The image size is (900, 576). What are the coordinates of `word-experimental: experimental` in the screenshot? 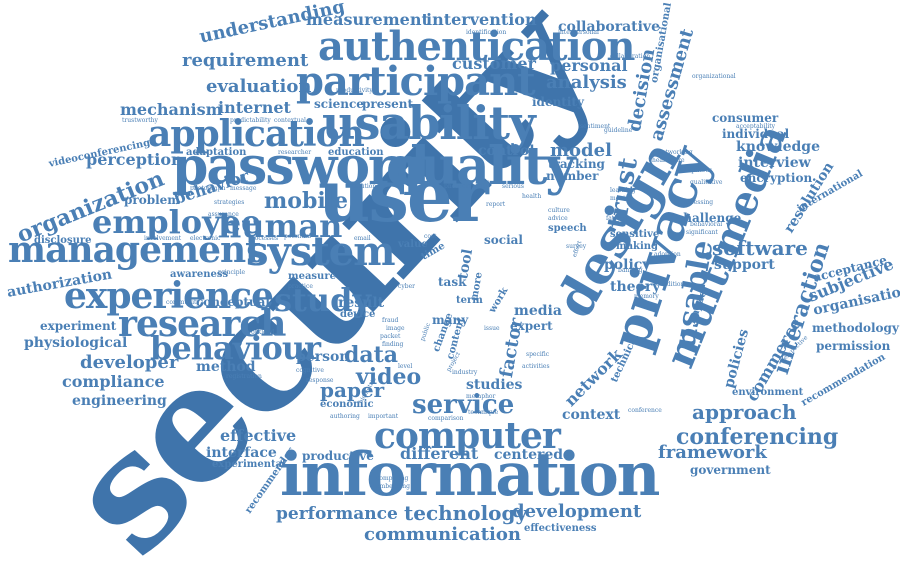 It's located at (249, 464).